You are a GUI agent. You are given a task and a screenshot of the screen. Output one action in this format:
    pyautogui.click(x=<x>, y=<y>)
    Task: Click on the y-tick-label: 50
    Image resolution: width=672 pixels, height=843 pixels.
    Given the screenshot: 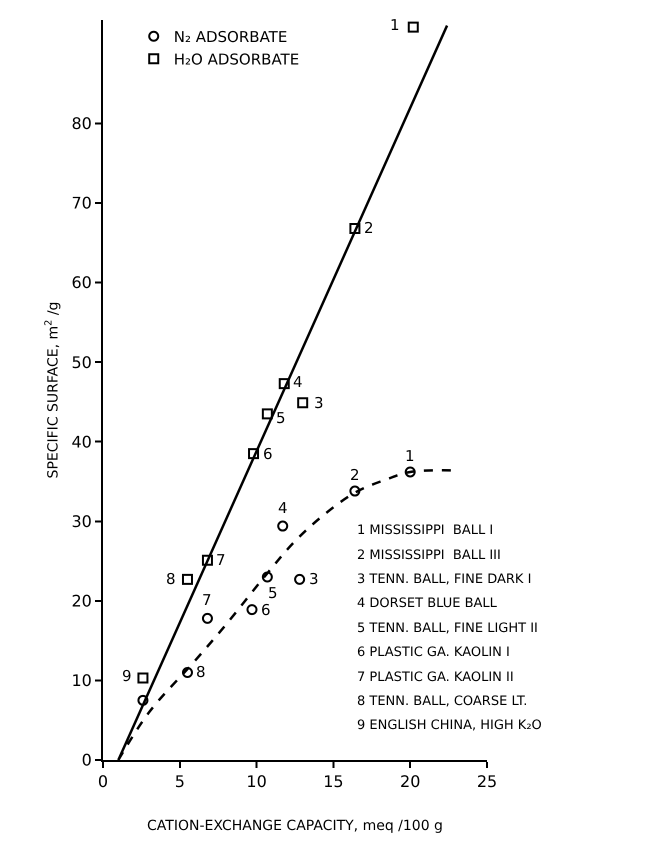 What is the action you would take?
    pyautogui.click(x=81, y=362)
    